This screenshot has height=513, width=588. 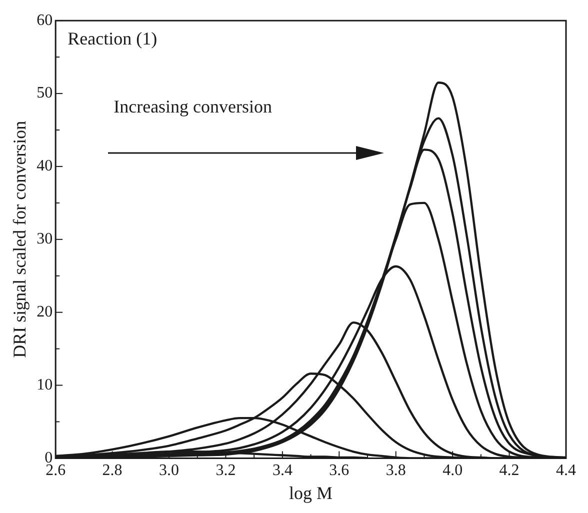 What do you see at coordinates (56, 471) in the screenshot?
I see `x-tick-label: 2.6` at bounding box center [56, 471].